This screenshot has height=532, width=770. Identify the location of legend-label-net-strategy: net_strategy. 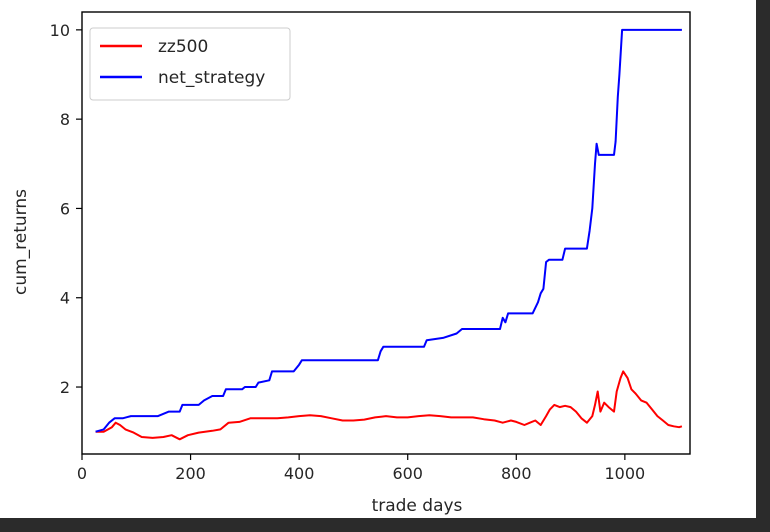
(211, 78).